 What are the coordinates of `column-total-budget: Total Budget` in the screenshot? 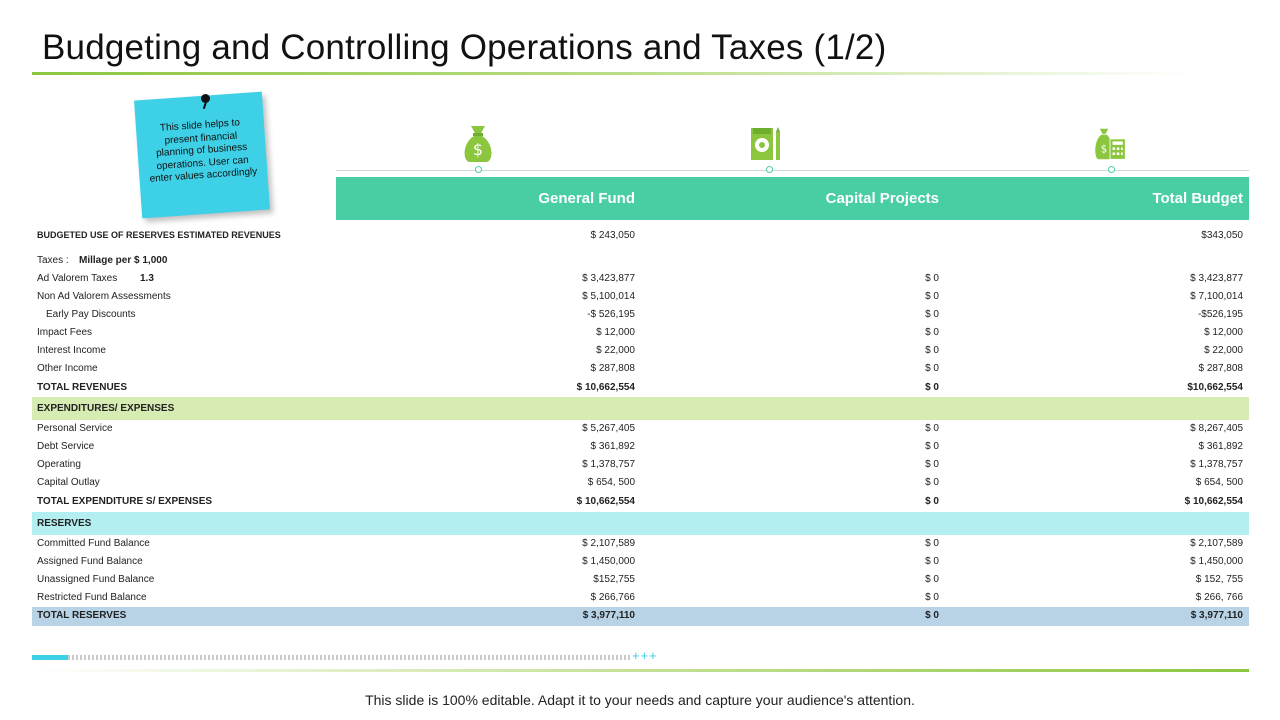 It's located at (1197, 198).